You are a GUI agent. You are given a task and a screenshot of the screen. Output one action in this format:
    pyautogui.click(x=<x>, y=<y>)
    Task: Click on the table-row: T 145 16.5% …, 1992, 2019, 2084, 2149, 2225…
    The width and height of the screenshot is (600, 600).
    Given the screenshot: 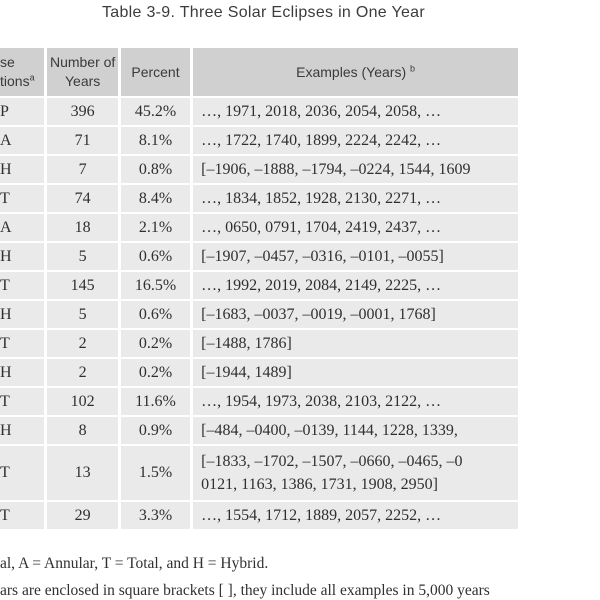 What is the action you would take?
    pyautogui.click(x=259, y=285)
    